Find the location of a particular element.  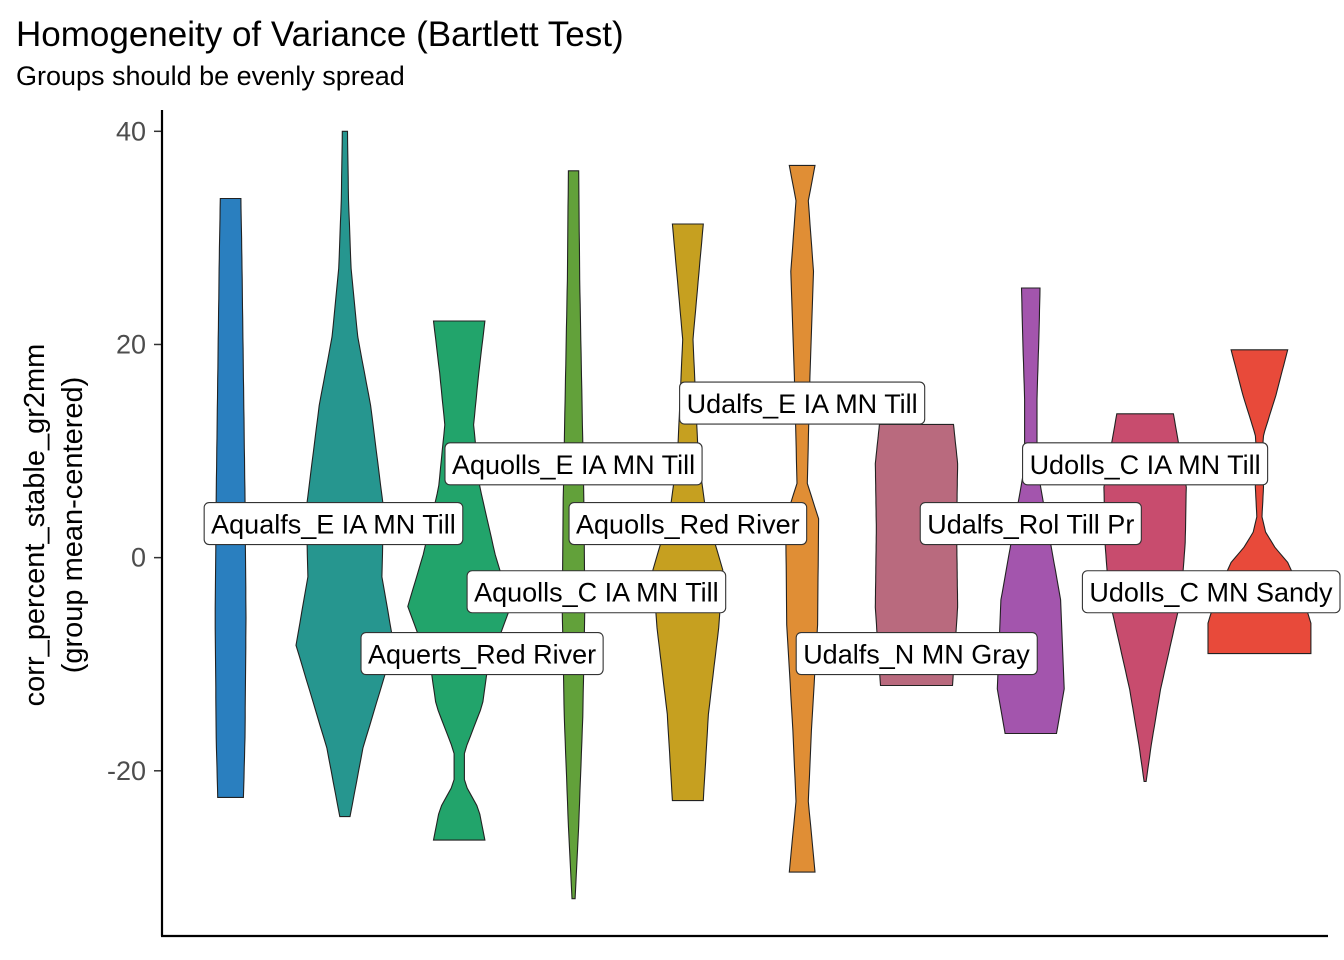

group-label-text: Aqualfs_E IA MN Till is located at coordinates (333, 525).